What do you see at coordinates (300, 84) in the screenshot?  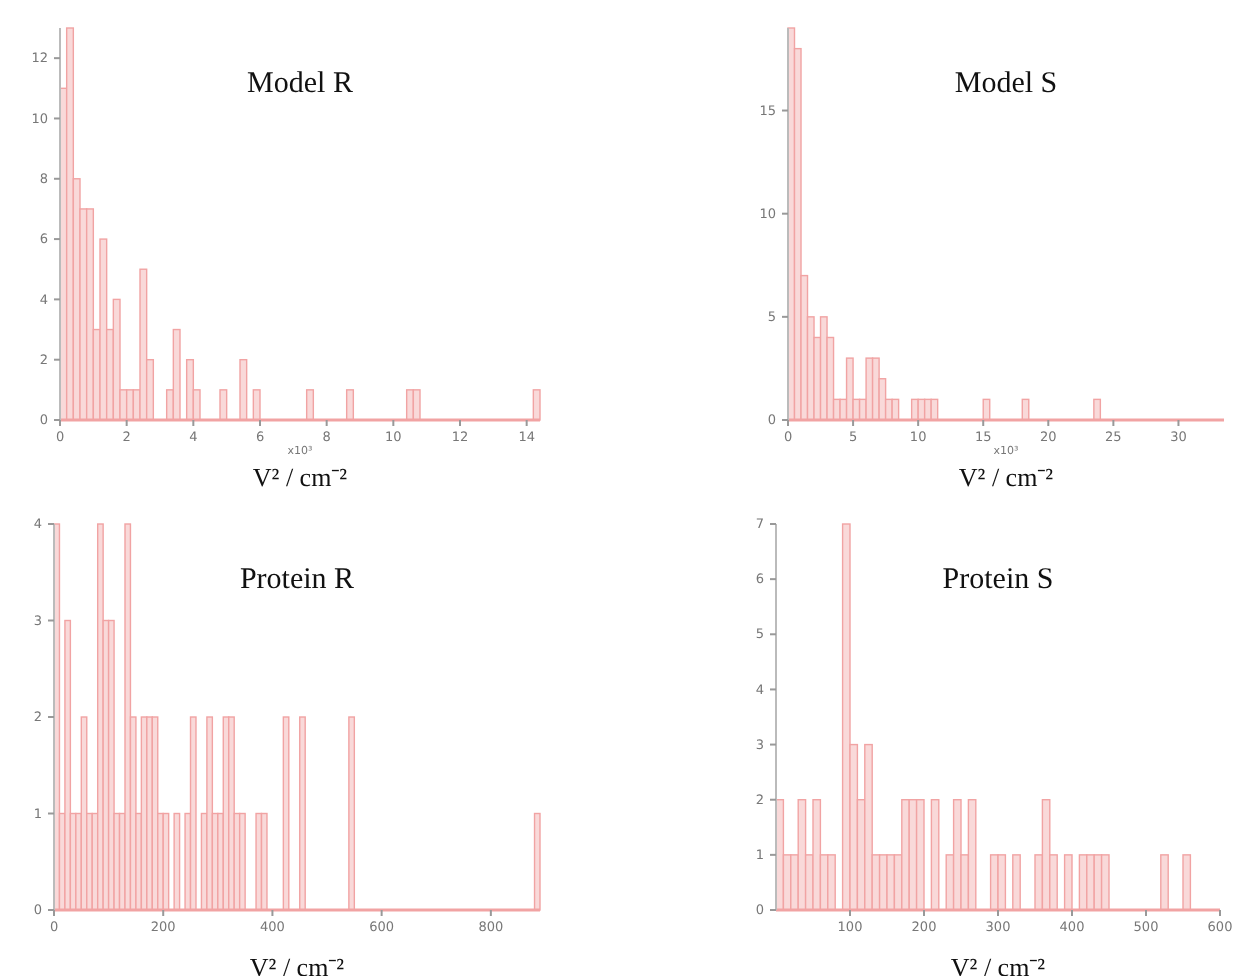 I see `text: Model R` at bounding box center [300, 84].